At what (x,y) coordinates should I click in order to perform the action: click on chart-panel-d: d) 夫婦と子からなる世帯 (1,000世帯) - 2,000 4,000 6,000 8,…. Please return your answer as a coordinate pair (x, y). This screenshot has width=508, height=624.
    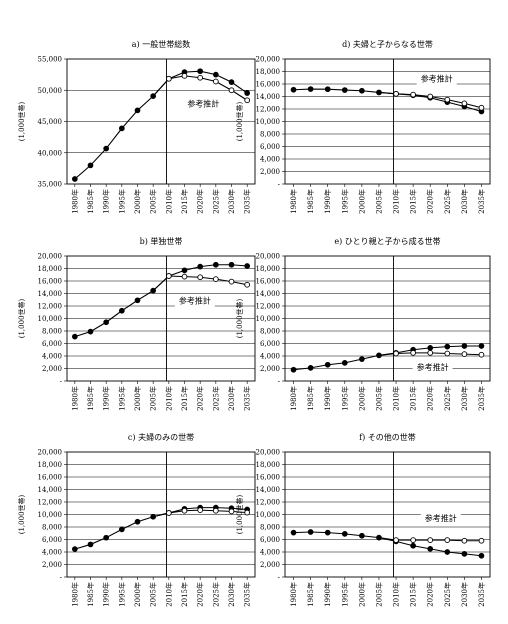
    Looking at the image, I should click on (363, 126).